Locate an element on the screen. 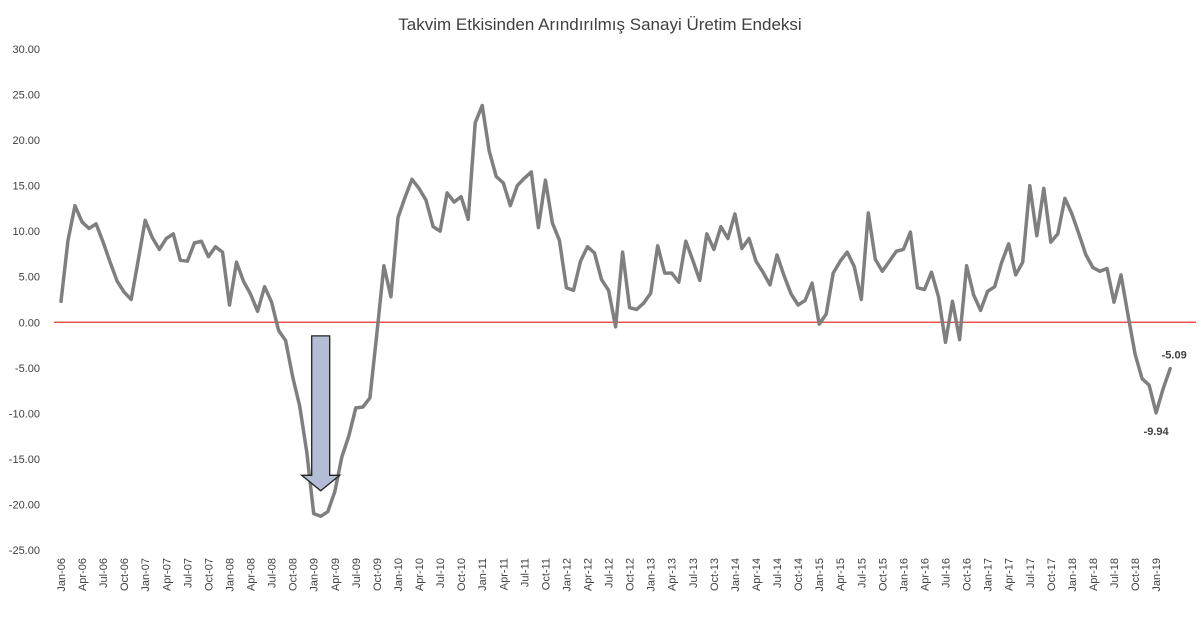 The width and height of the screenshot is (1200, 621). x-tick-label: Jan-11 is located at coordinates (483, 574).